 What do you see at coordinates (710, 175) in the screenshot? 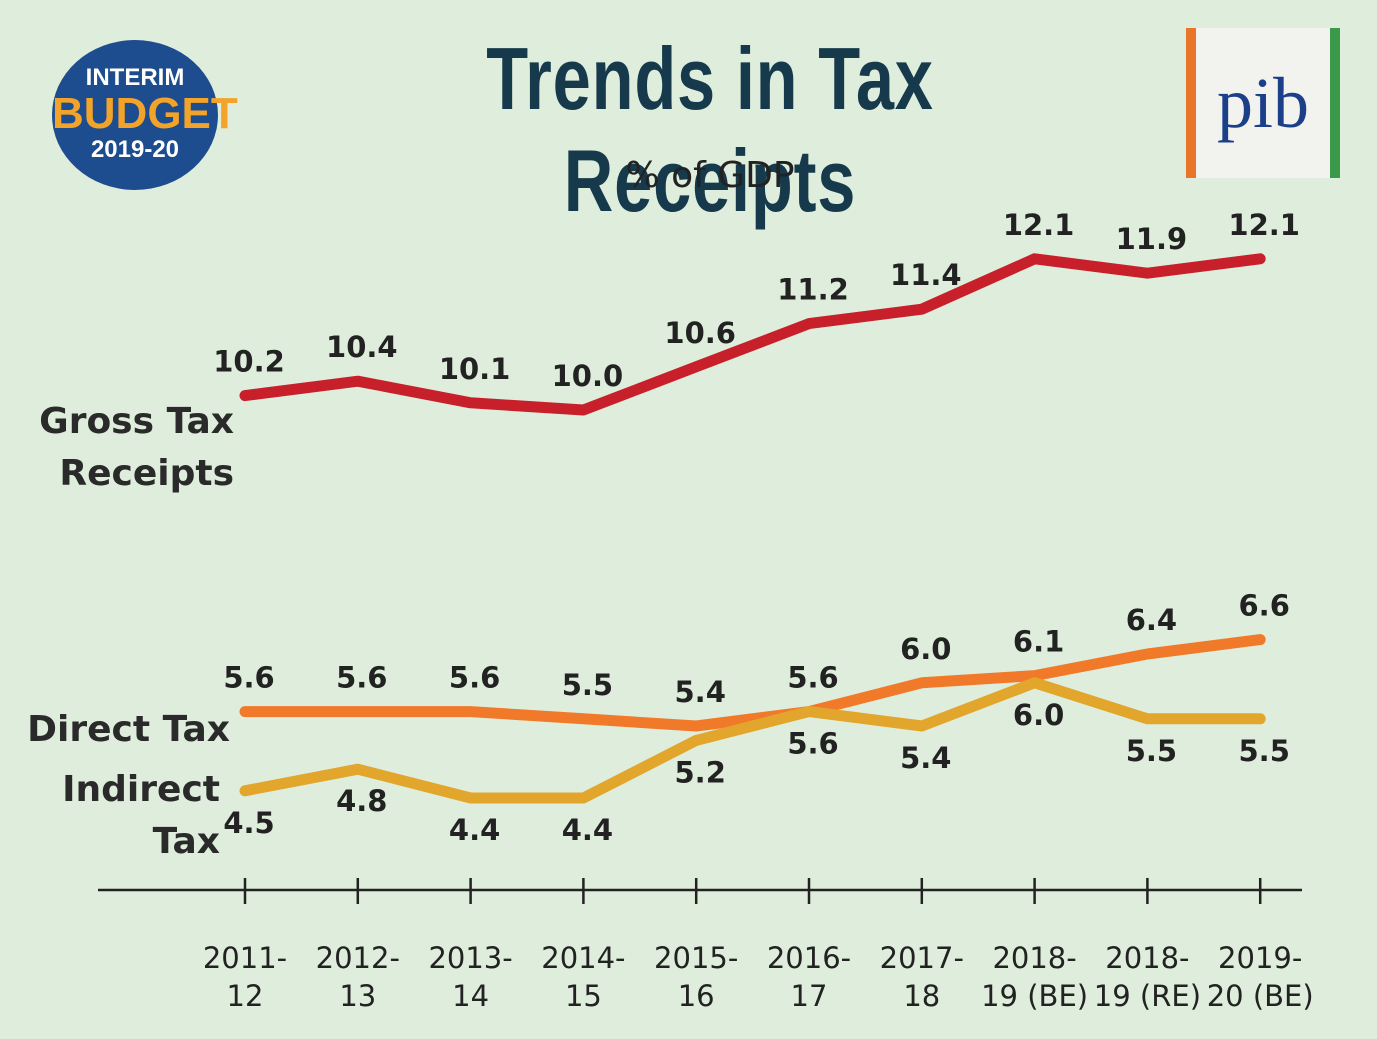
I see `chart-subtitle: % of GDP` at bounding box center [710, 175].